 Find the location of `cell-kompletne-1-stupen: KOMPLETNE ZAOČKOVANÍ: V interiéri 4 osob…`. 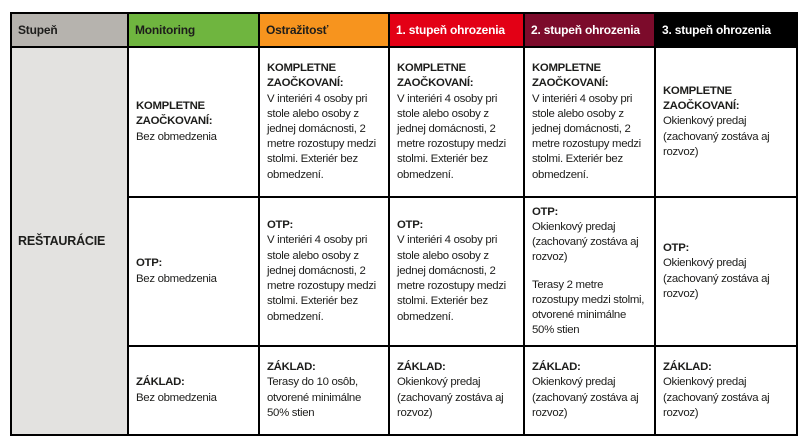

cell-kompletne-1-stupen: KOMPLETNE ZAOČKOVANÍ: V interiéri 4 osob… is located at coordinates (457, 123).